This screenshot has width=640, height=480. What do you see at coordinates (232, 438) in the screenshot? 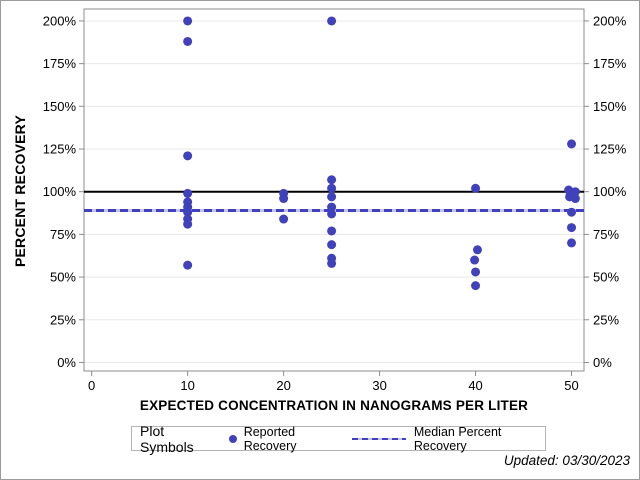
I see `dot-marker-icon` at bounding box center [232, 438].